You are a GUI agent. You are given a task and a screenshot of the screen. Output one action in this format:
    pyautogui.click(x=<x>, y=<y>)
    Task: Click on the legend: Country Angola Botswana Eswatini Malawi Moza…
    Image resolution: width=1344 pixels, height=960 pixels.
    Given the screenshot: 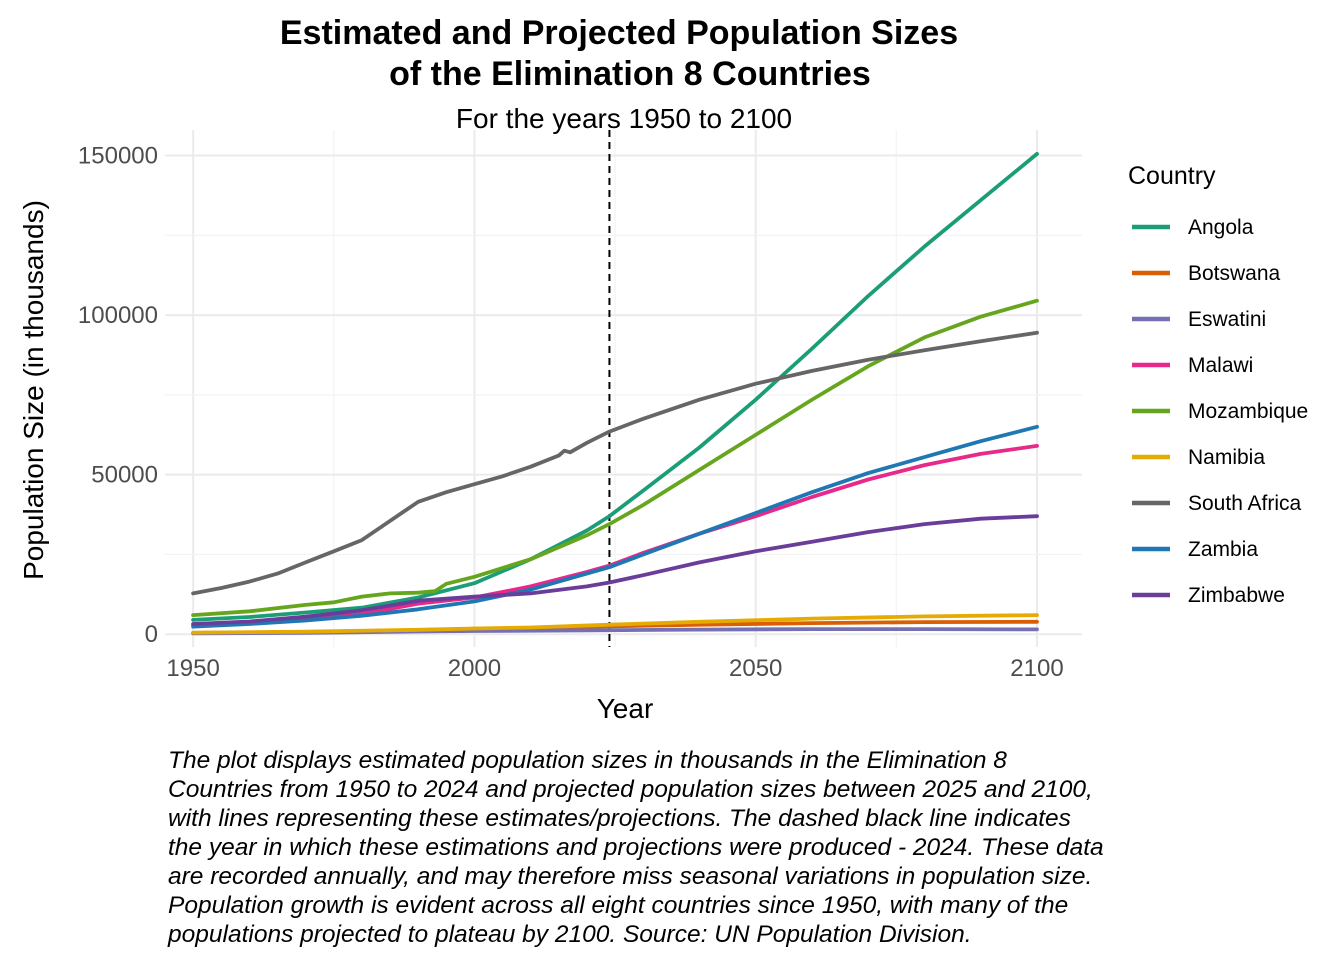 What is the action you would take?
    pyautogui.click(x=1218, y=384)
    